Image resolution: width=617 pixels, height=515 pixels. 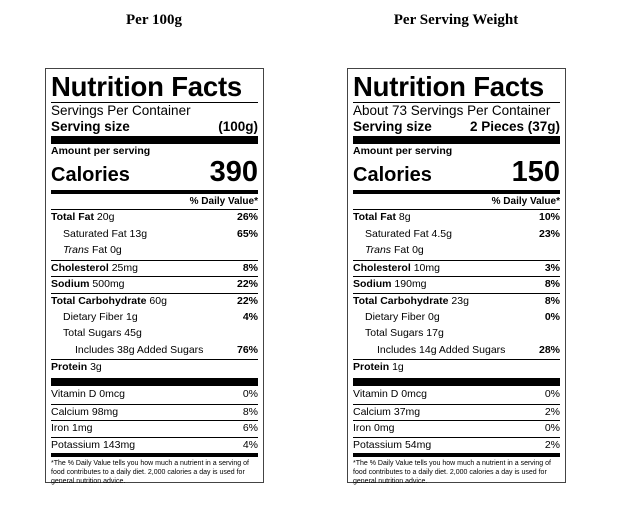 What do you see at coordinates (456, 268) in the screenshot?
I see `nutrient-row: Cholesterol 10mg 3%` at bounding box center [456, 268].